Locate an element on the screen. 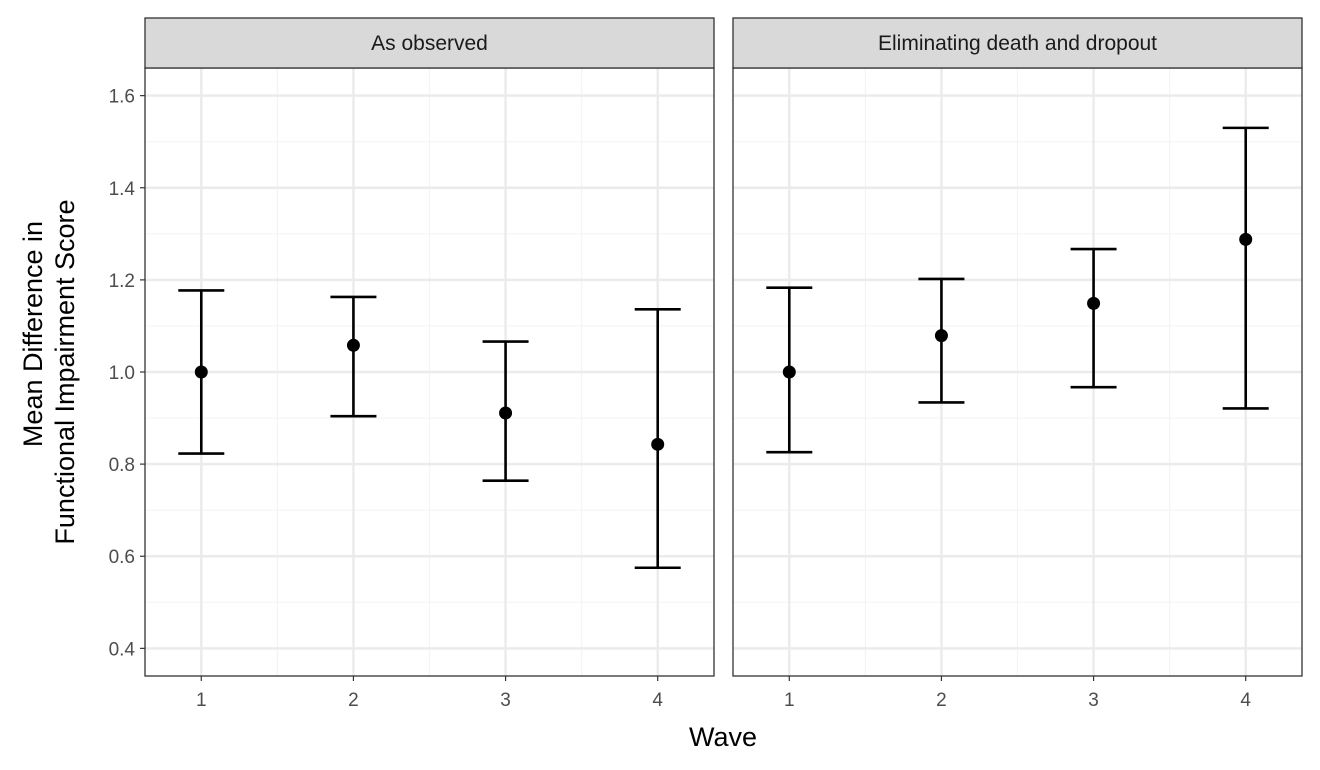  facet-strip-title: Eliminating death and dropout is located at coordinates (1017, 43).